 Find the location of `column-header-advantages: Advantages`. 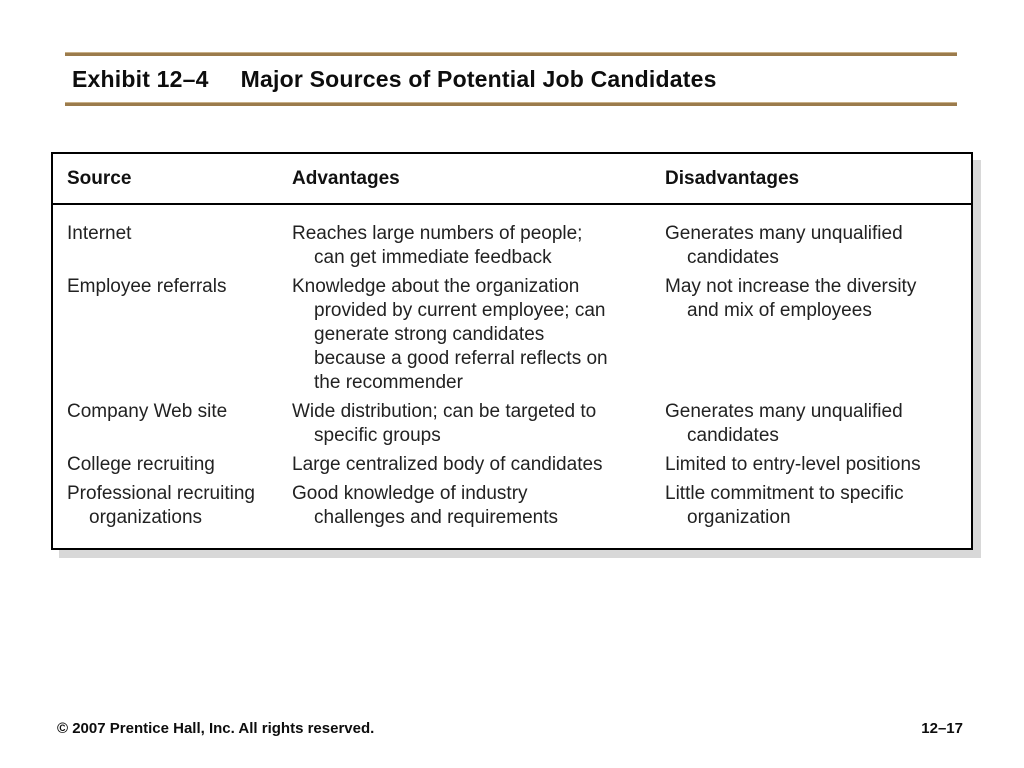

column-header-advantages: Advantages is located at coordinates (346, 178).